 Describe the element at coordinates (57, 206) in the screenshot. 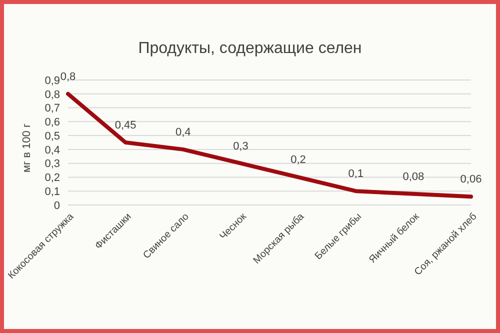

I see `y-tick-label: 0` at that location.